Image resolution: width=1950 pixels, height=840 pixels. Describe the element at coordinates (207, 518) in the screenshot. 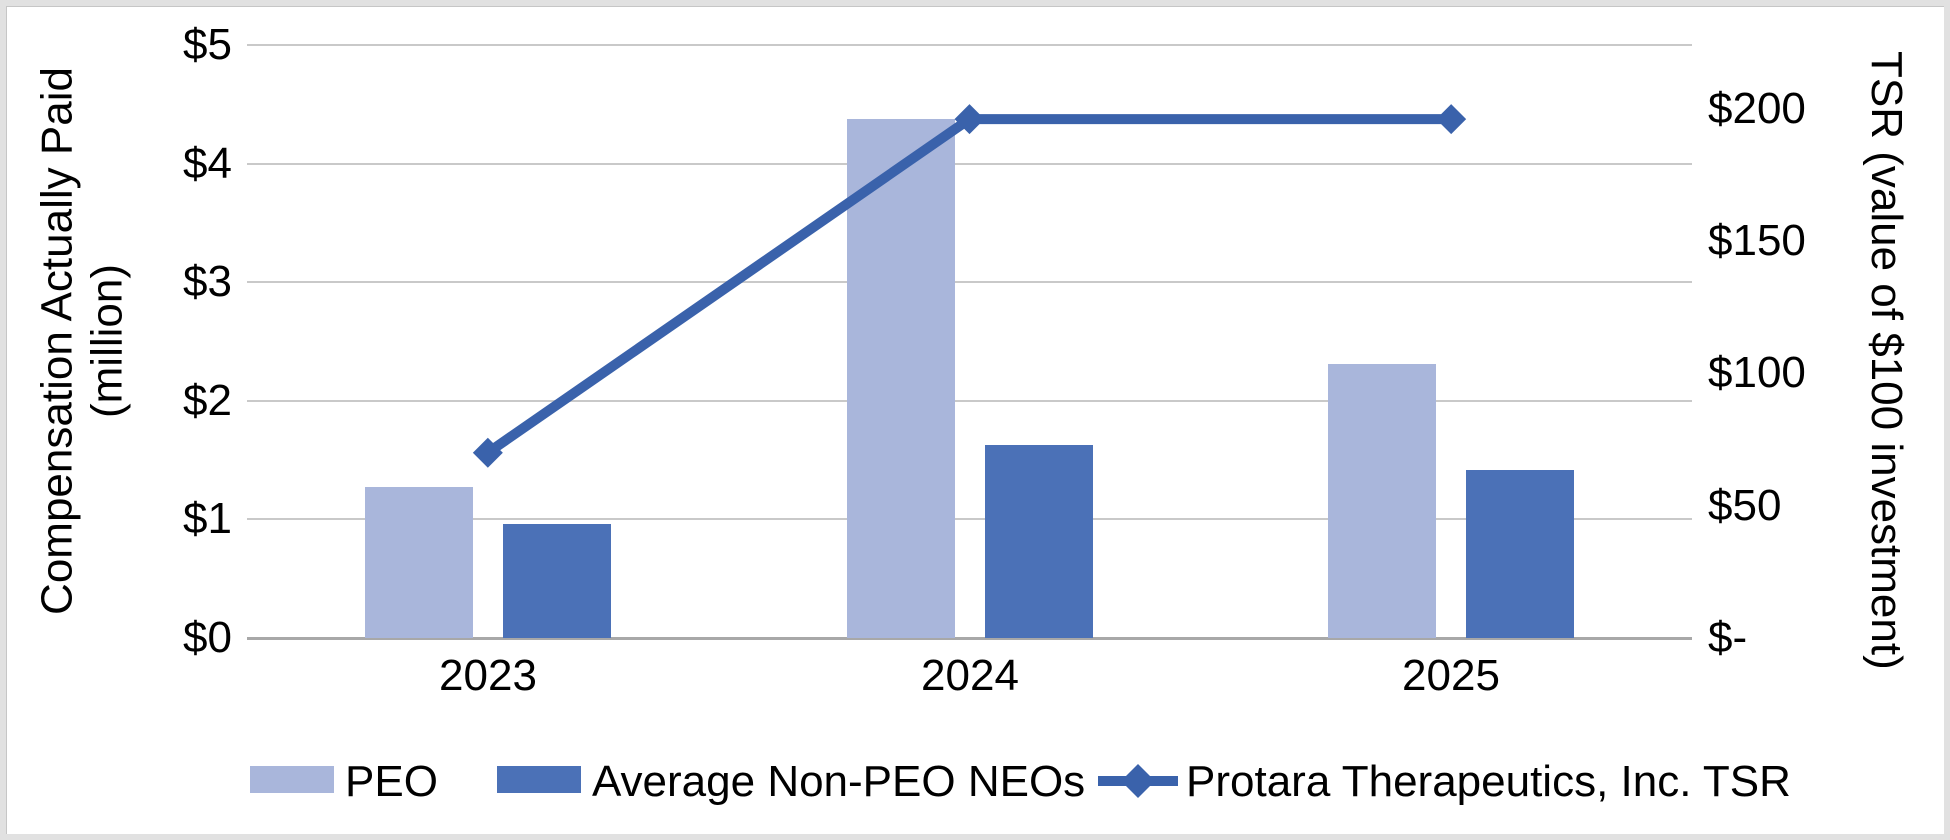

I see `left-axis-tick: $1` at that location.